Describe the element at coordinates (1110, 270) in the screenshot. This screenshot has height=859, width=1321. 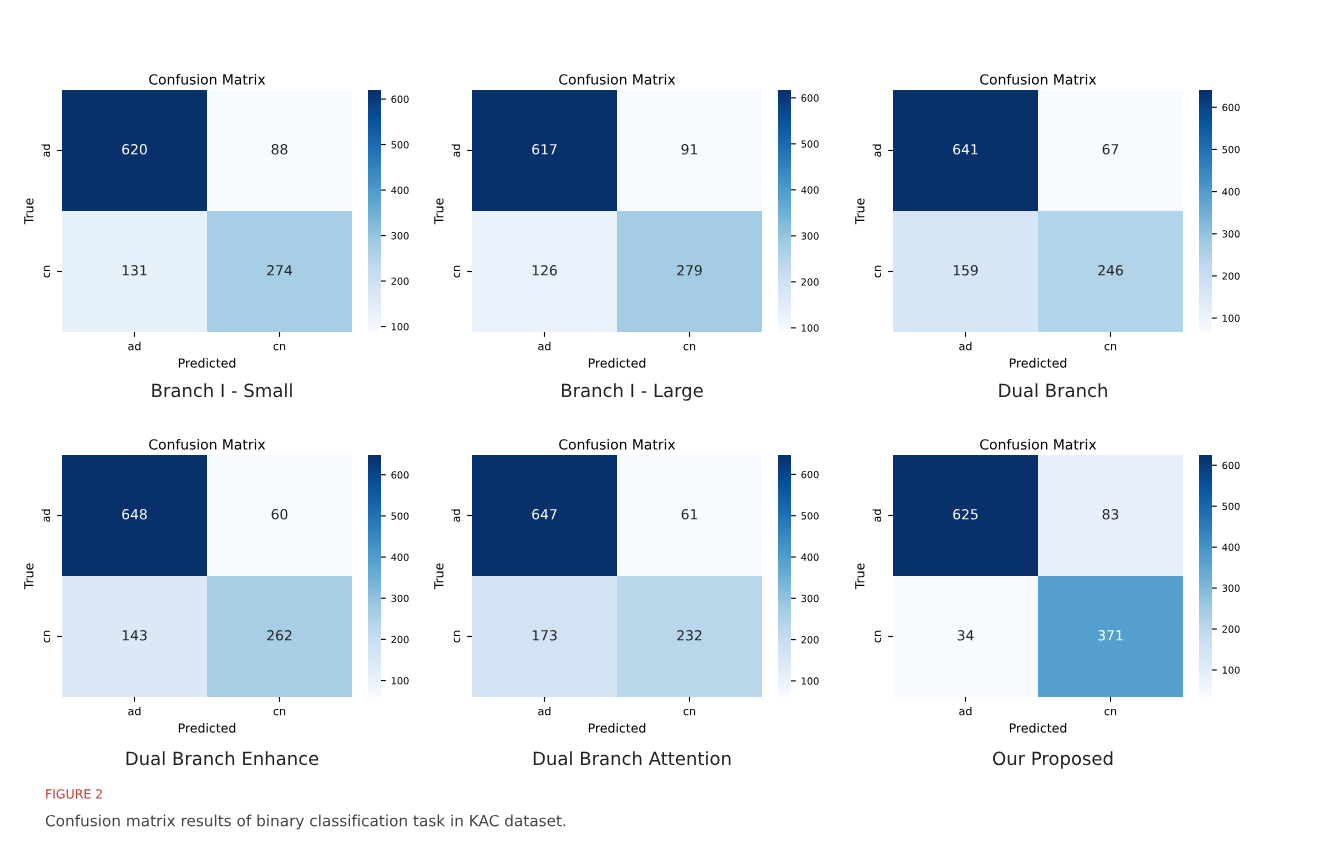
I see `data-label: 246` at that location.